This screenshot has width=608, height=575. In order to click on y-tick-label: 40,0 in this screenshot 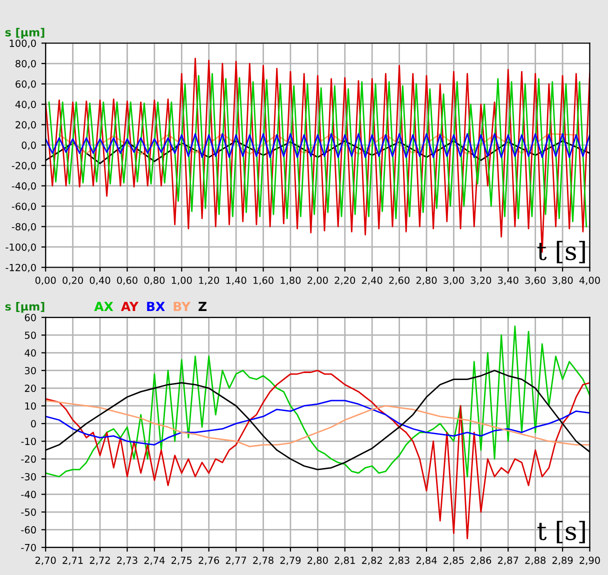, I will do `click(25, 105)`.